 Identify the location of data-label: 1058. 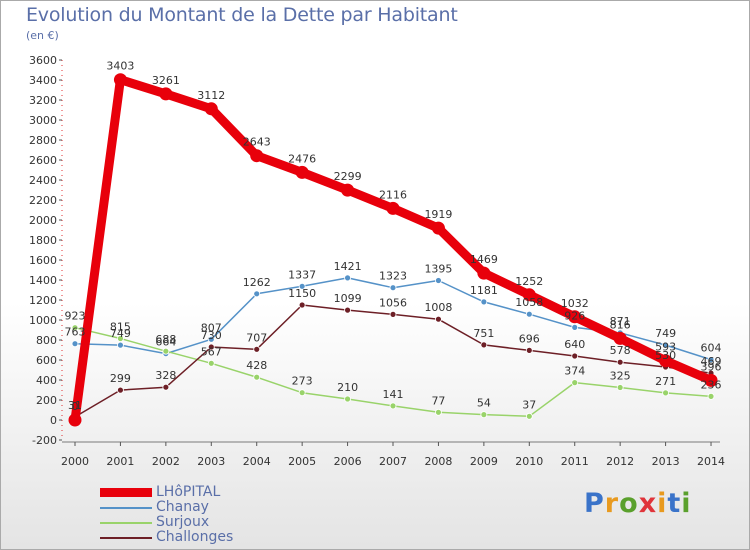
(529, 302).